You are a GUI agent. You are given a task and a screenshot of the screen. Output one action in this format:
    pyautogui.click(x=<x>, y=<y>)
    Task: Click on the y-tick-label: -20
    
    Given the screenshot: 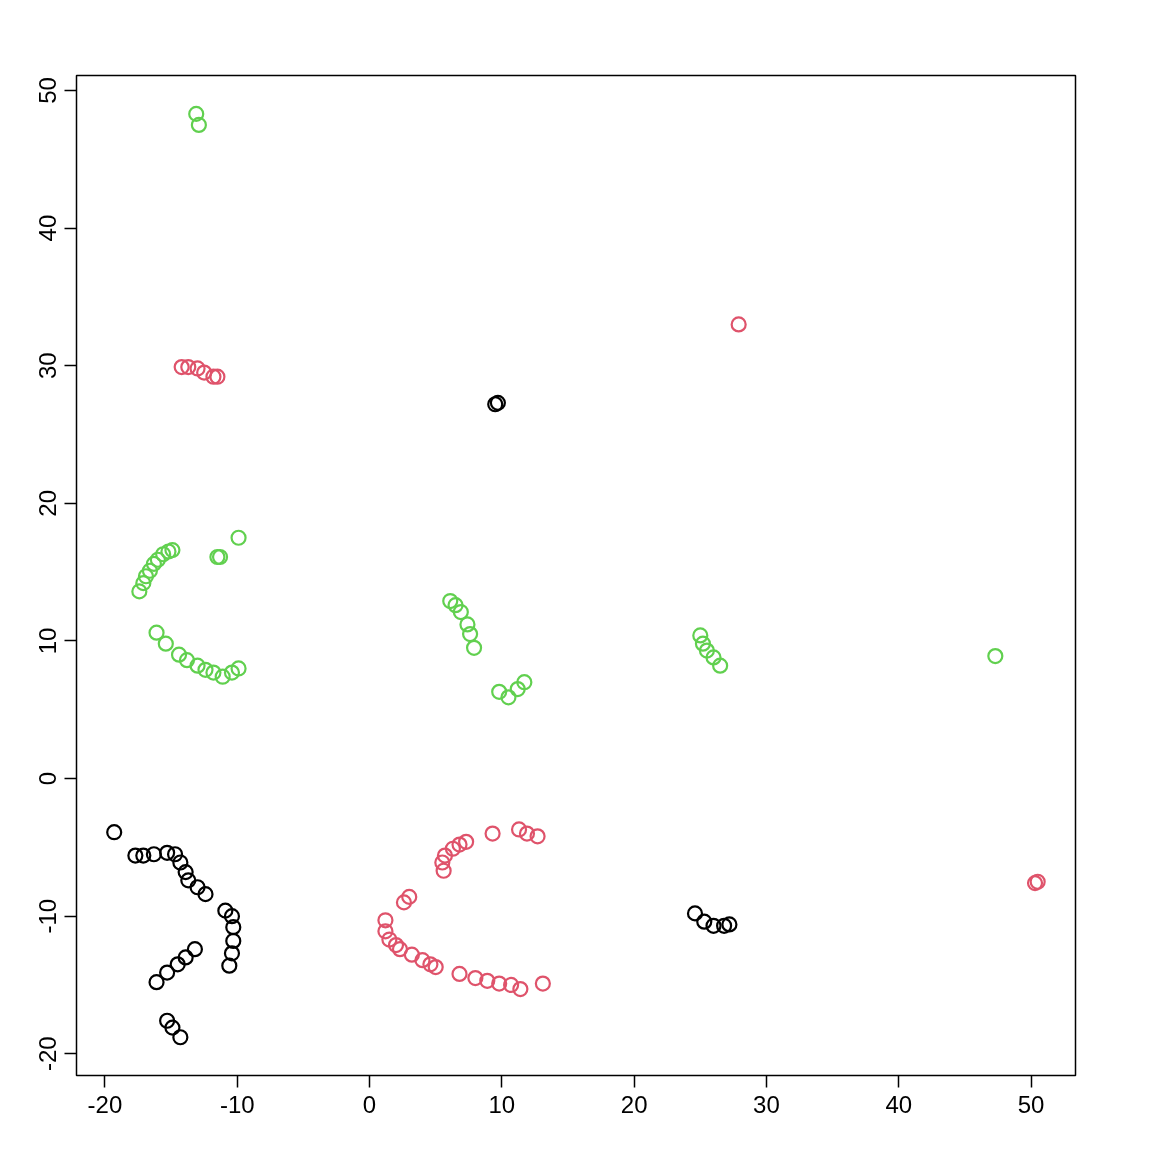 What is the action you would take?
    pyautogui.click(x=48, y=1054)
    